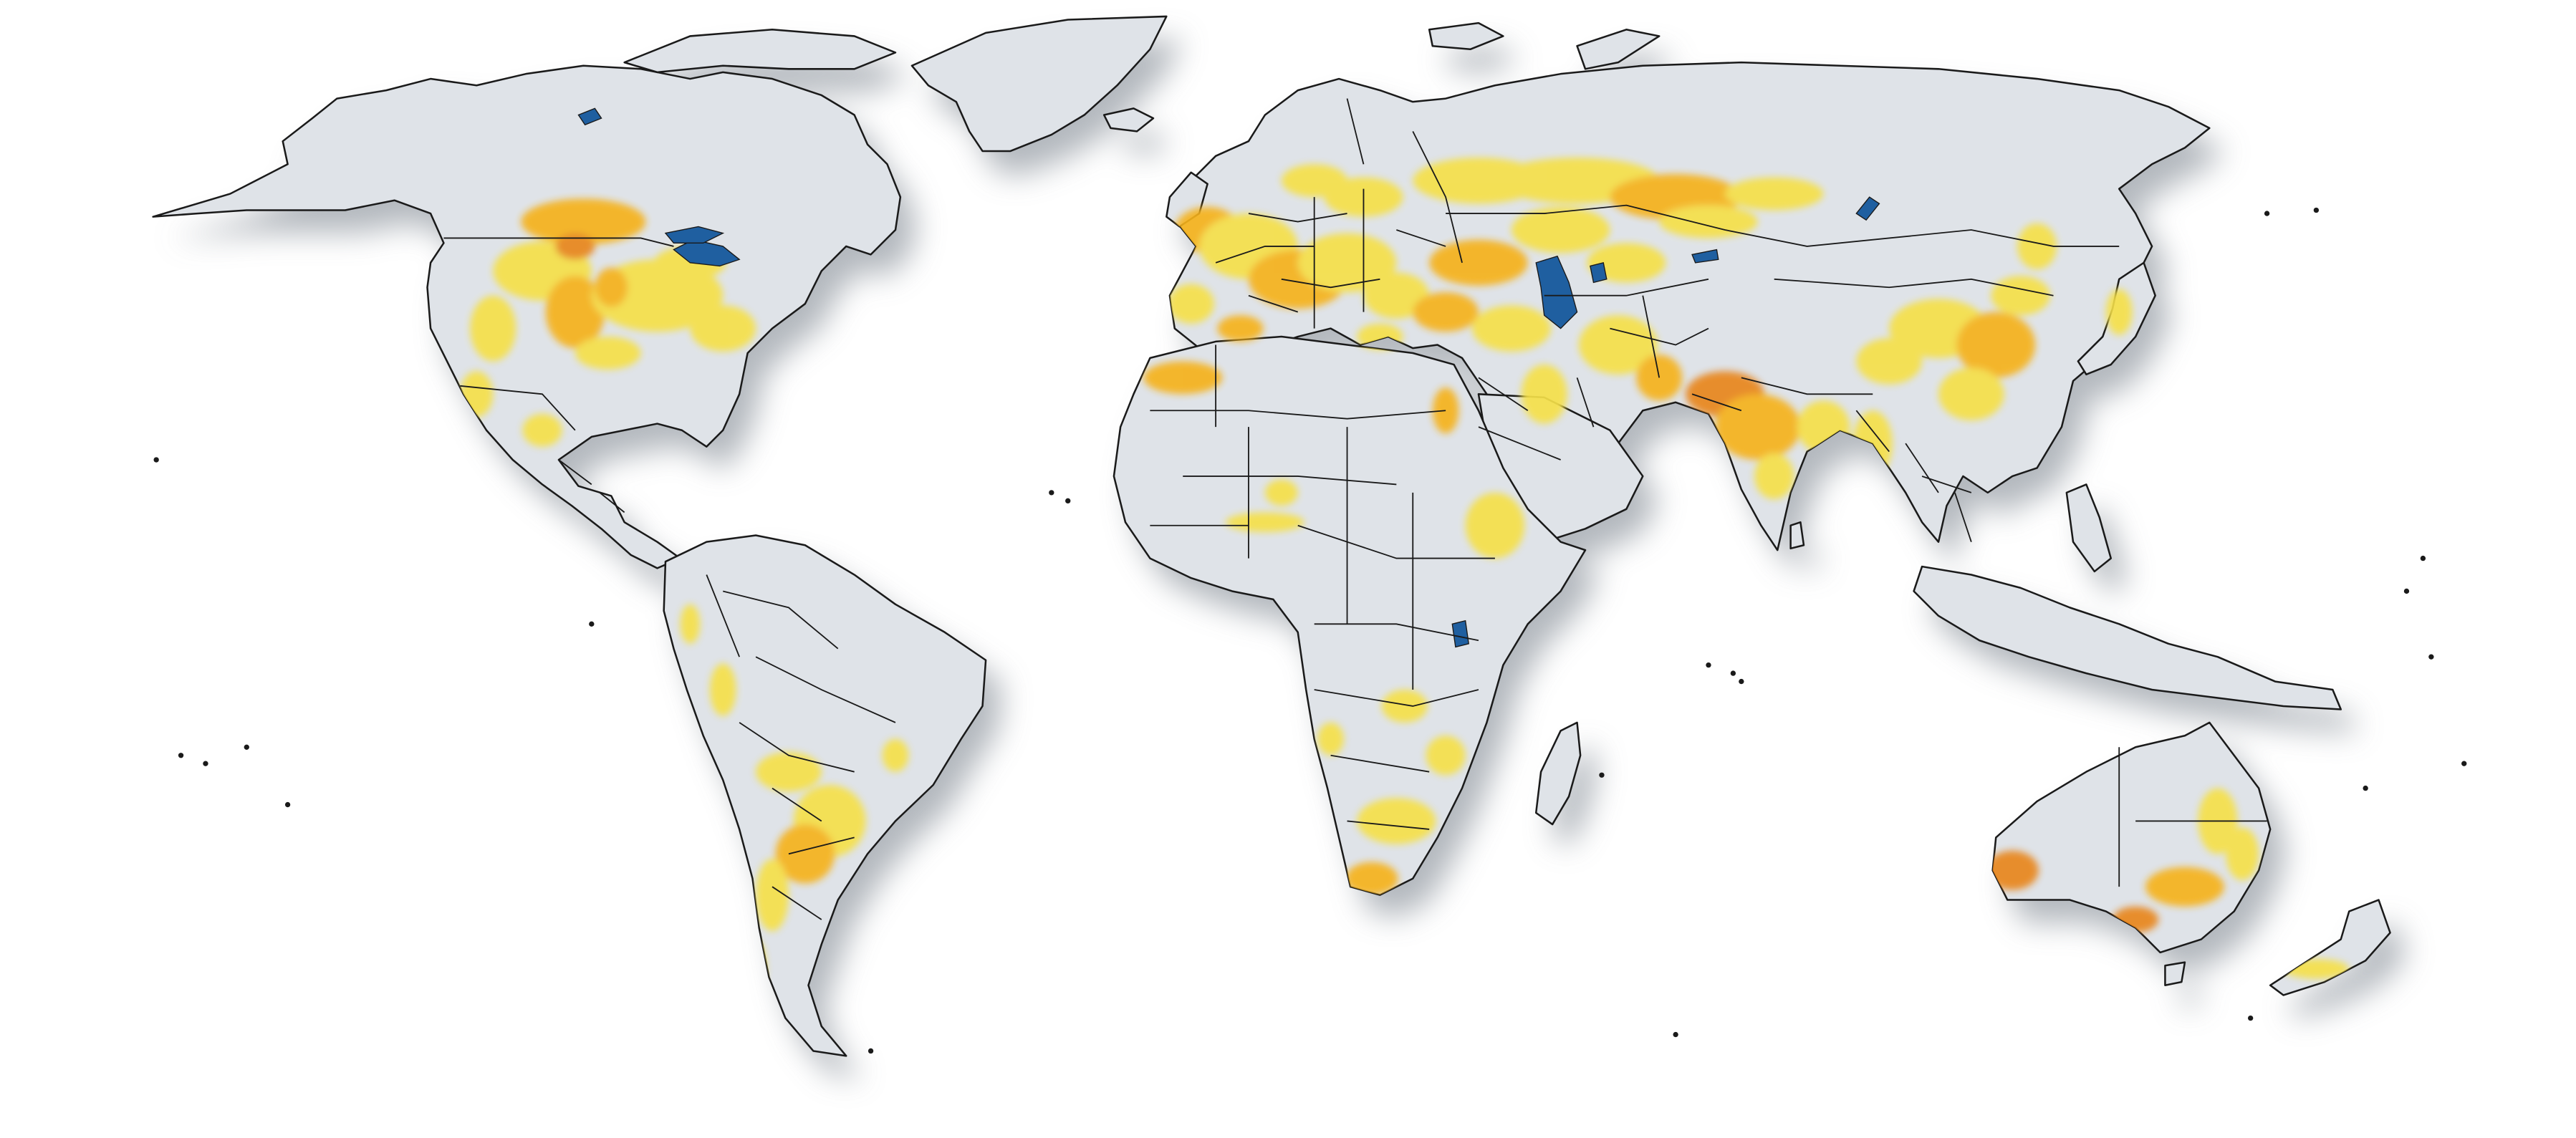  What do you see at coordinates (1599, 273) in the screenshot?
I see `lake-aral-sea` at bounding box center [1599, 273].